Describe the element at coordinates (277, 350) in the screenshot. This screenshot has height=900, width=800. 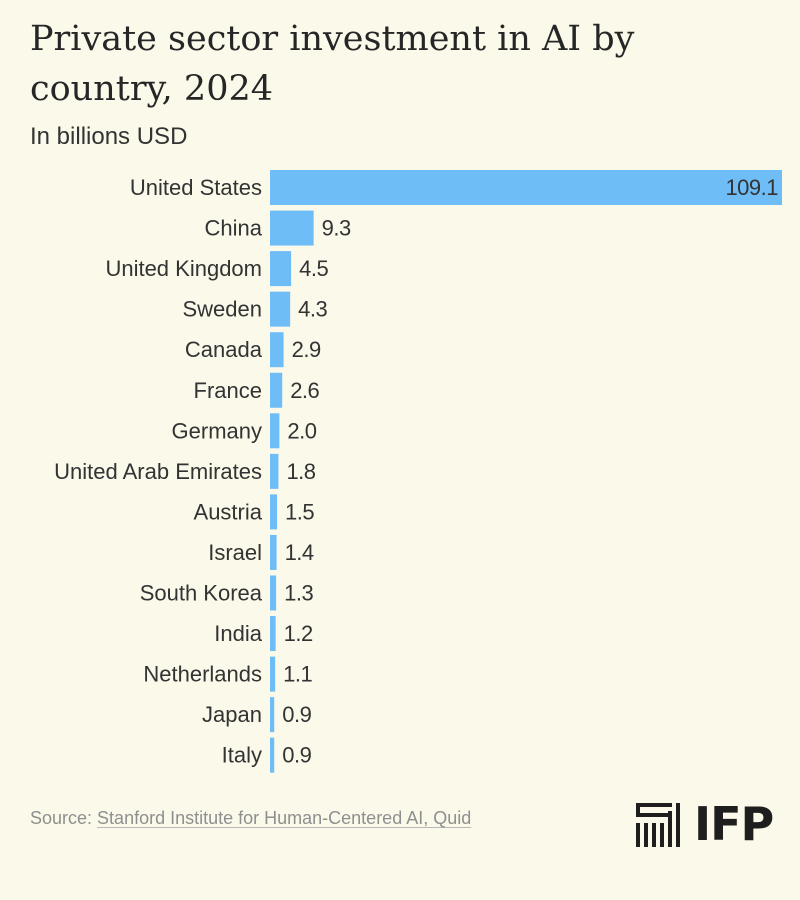
I see `bar-canada` at that location.